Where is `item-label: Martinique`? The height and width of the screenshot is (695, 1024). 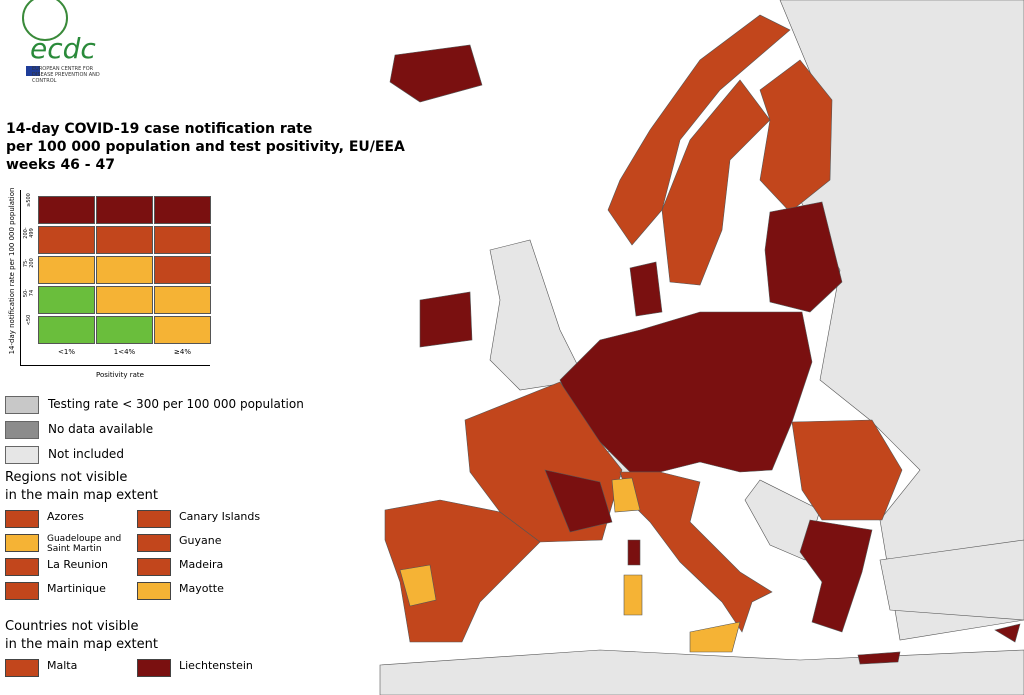
item-label: Martinique is located at coordinates (76, 588).